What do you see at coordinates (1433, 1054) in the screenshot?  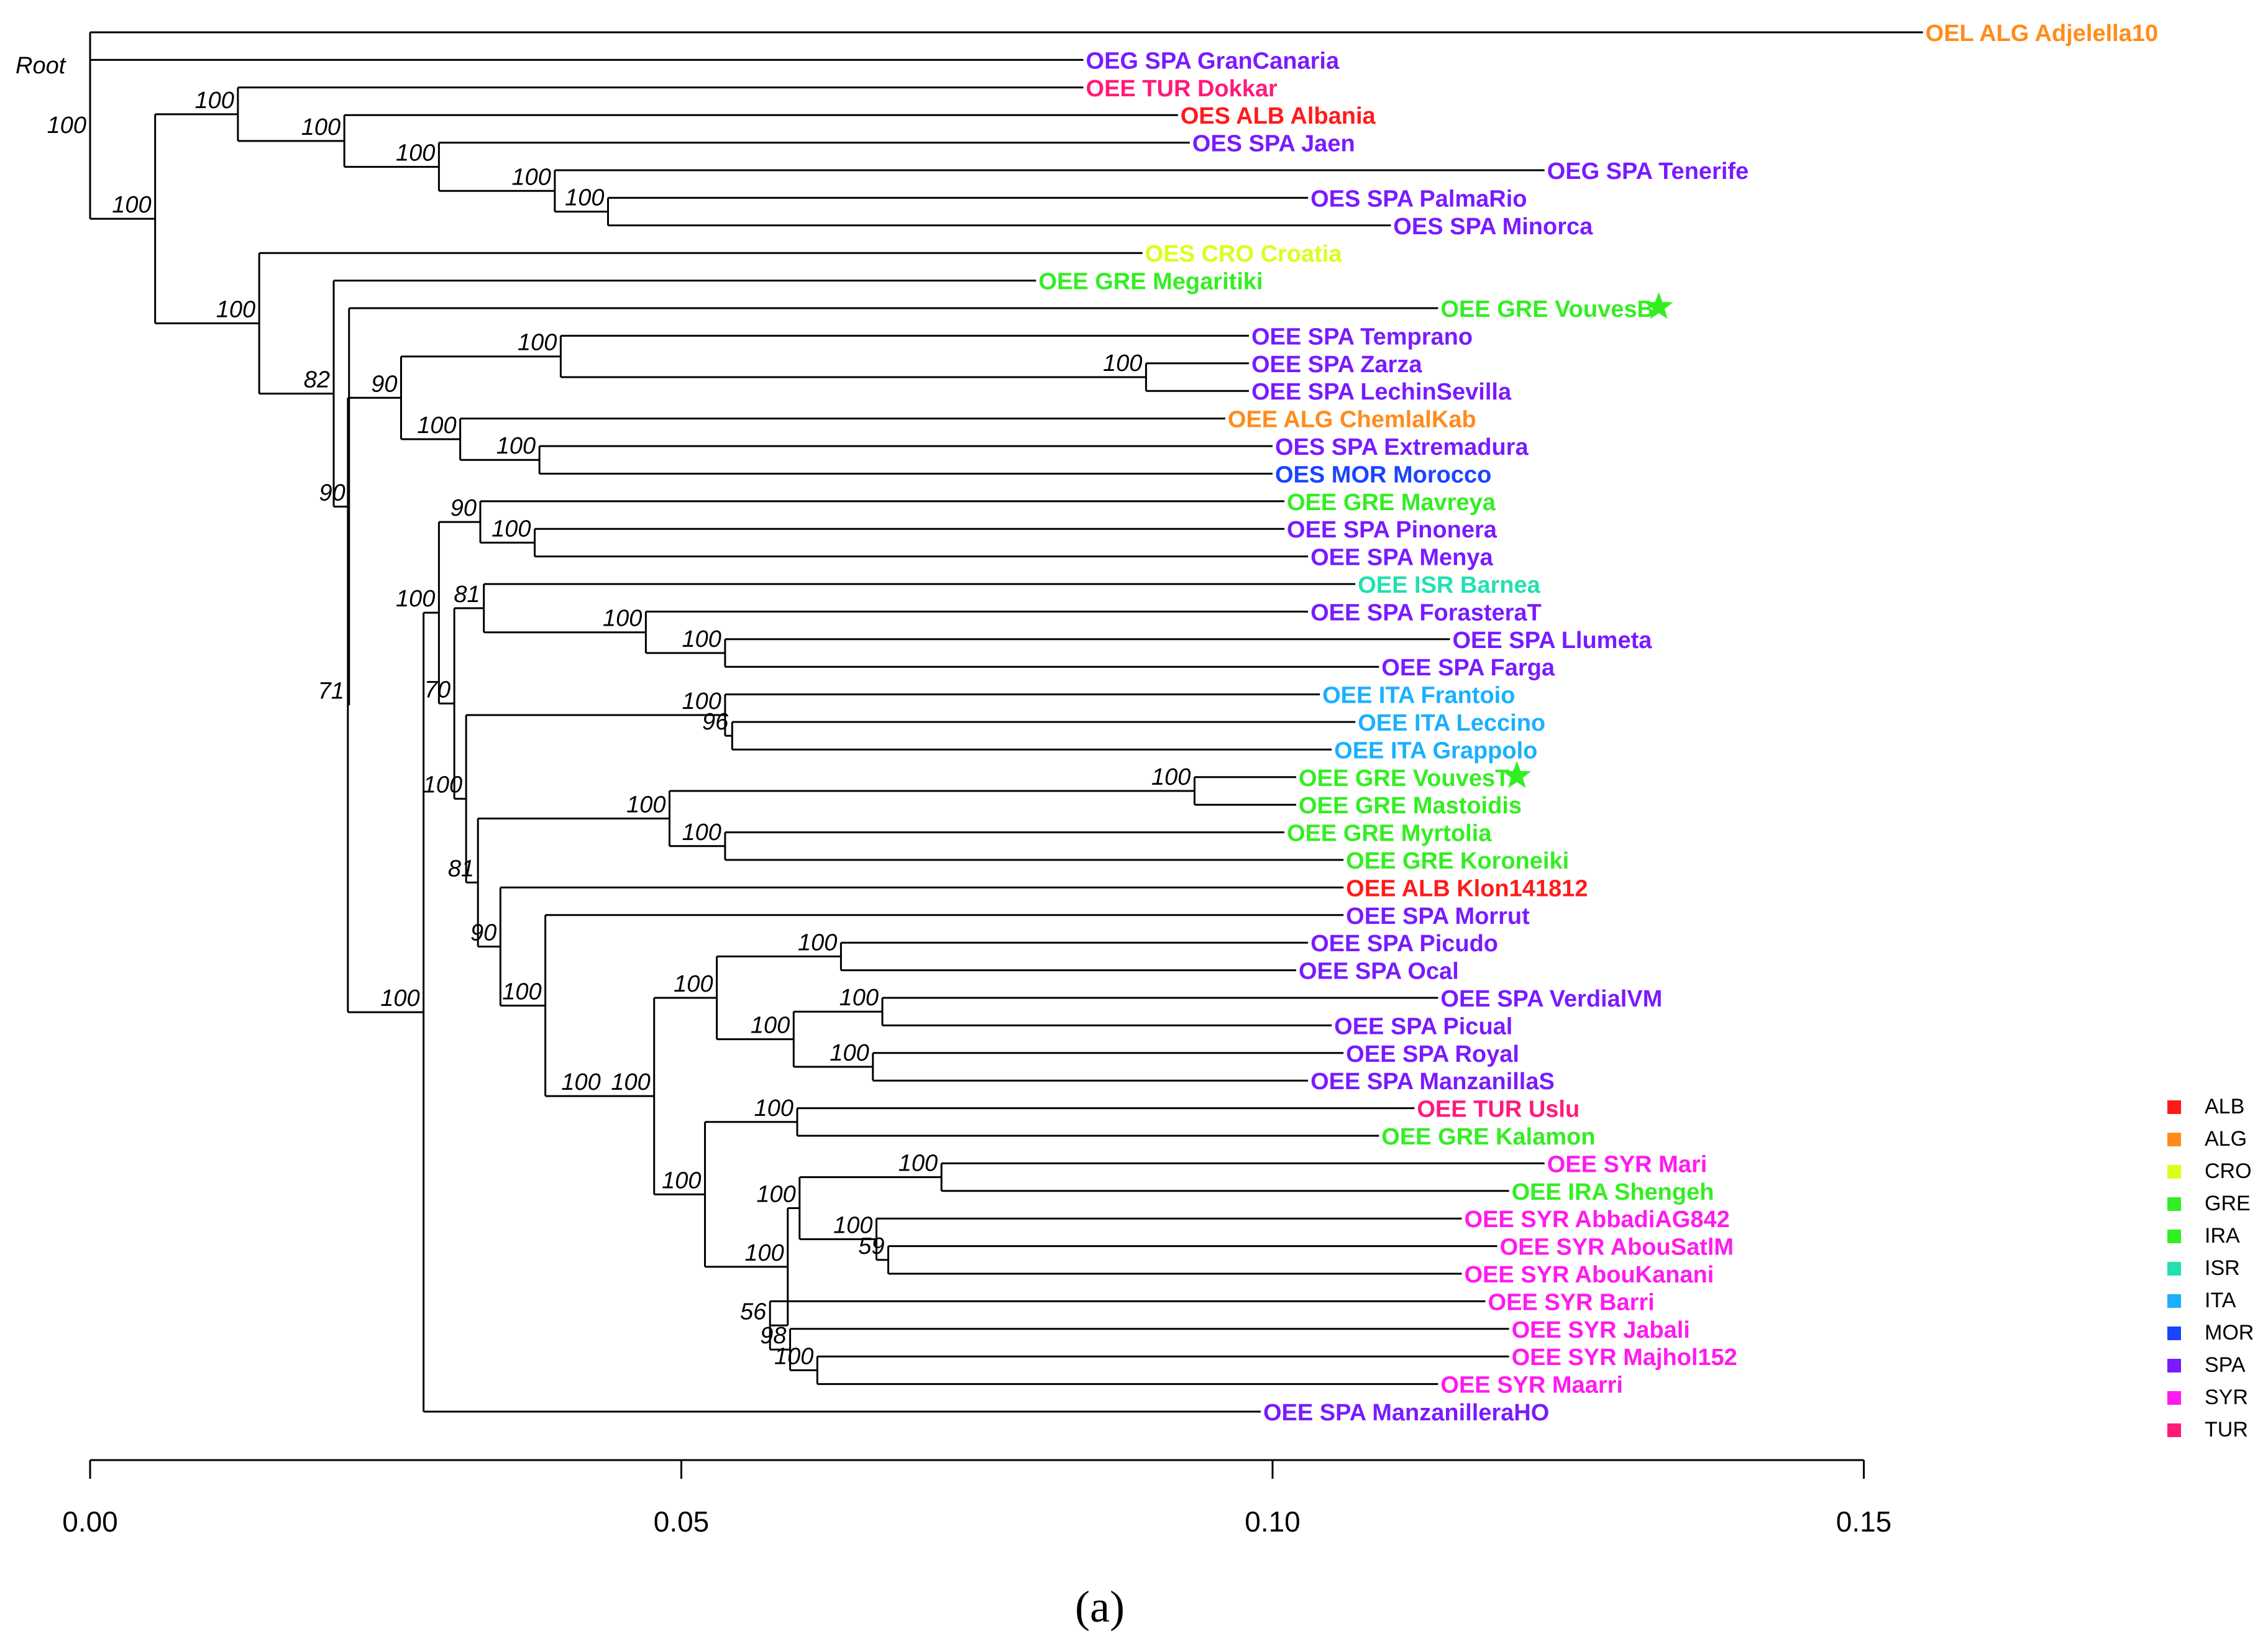 I see `leaf-label: OEE SPA Royal` at bounding box center [1433, 1054].